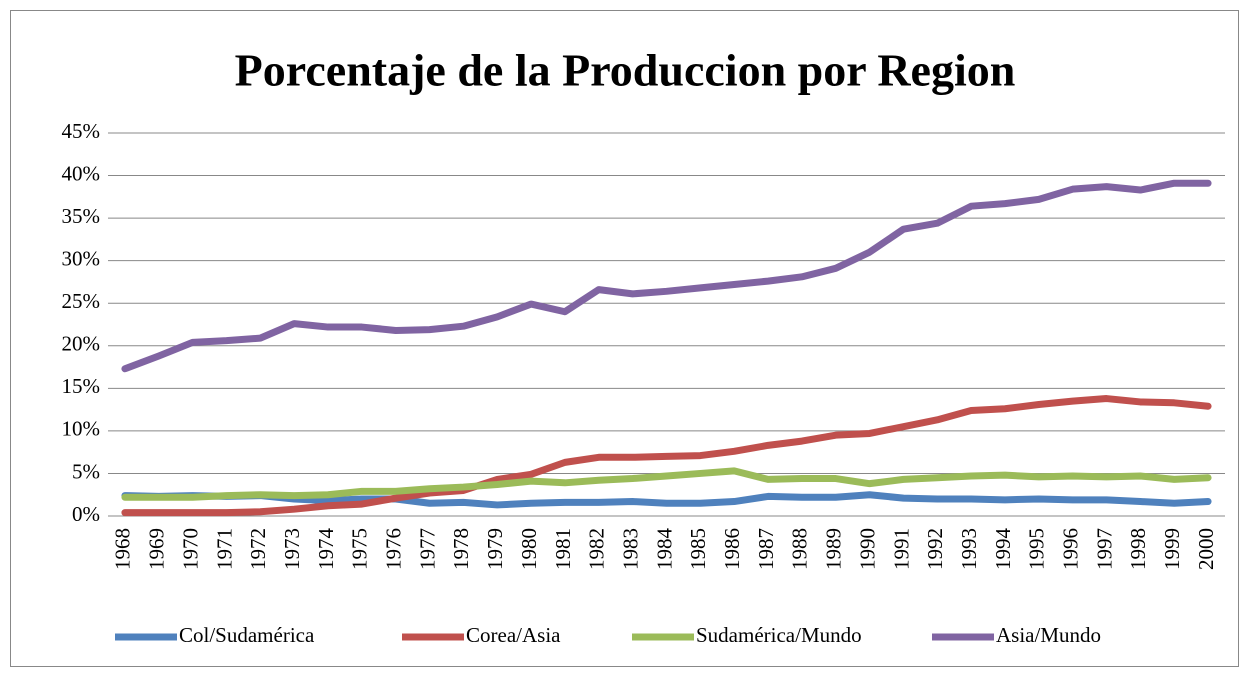 This screenshot has width=1249, height=677. I want to click on chart-title: Porcentaje de la Produccion por Region, so click(625, 70).